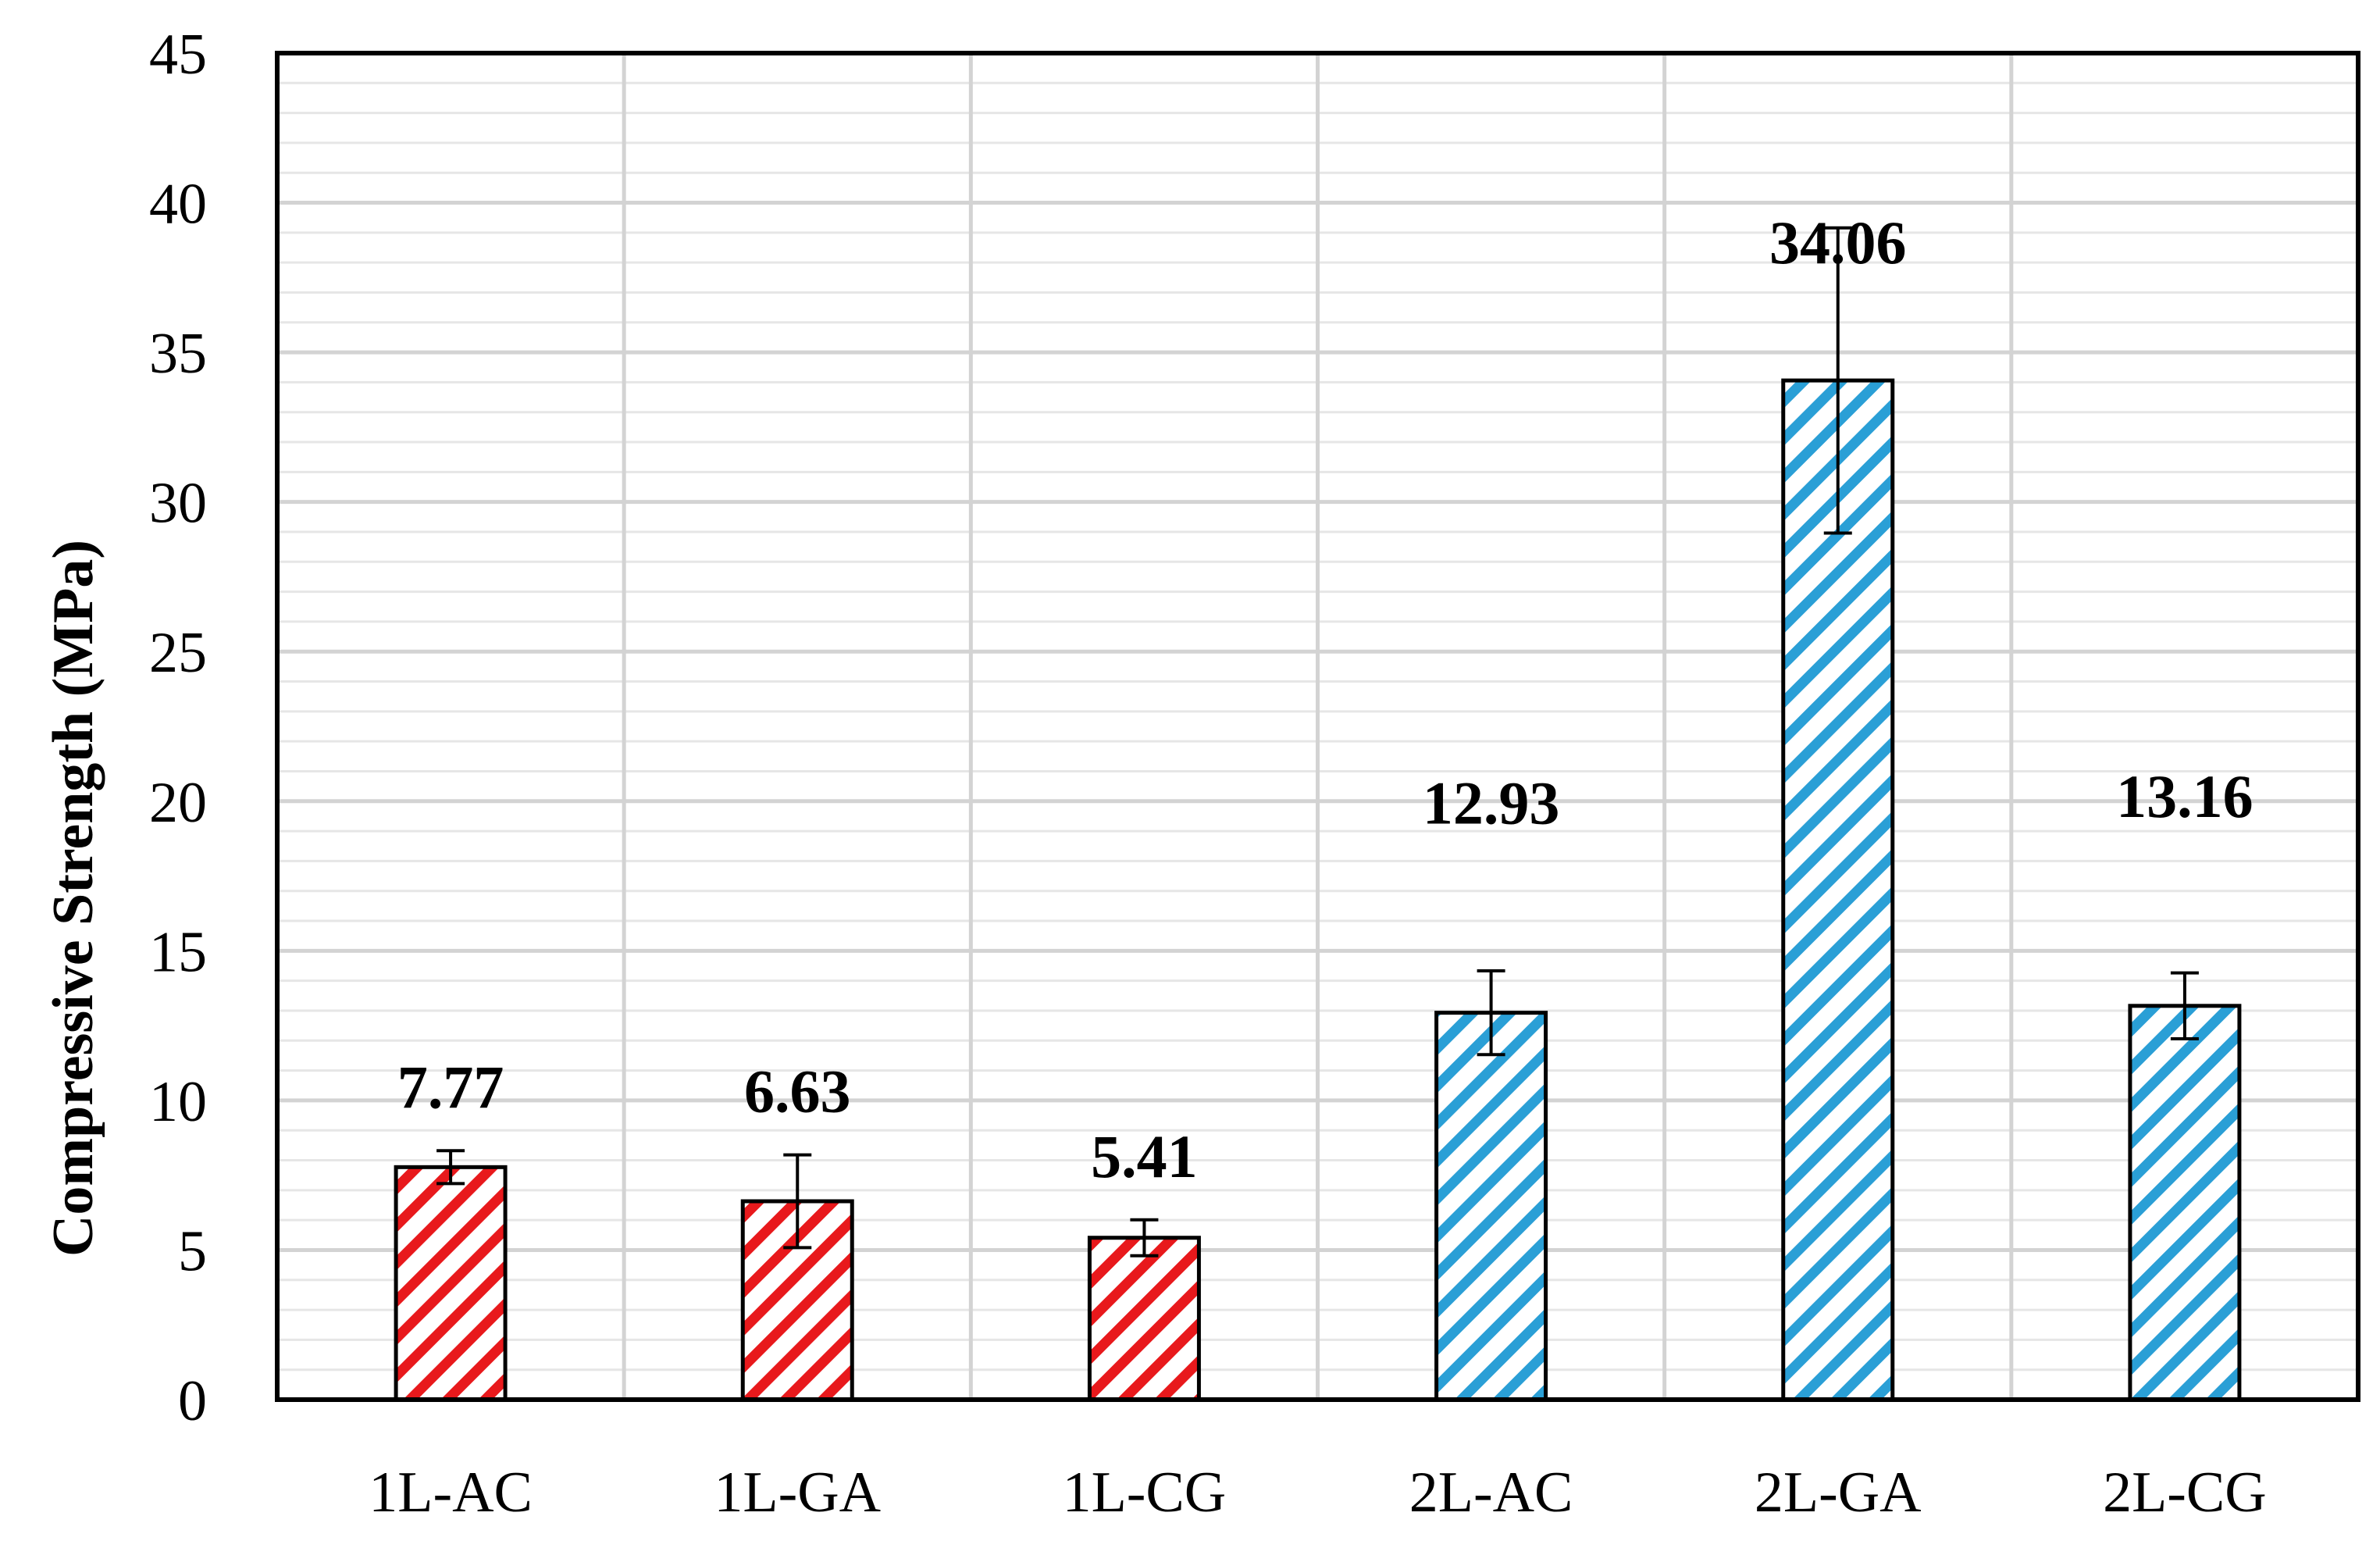 The height and width of the screenshot is (1566, 2380). What do you see at coordinates (1491, 1493) in the screenshot?
I see `category-label: 2L-AC` at bounding box center [1491, 1493].